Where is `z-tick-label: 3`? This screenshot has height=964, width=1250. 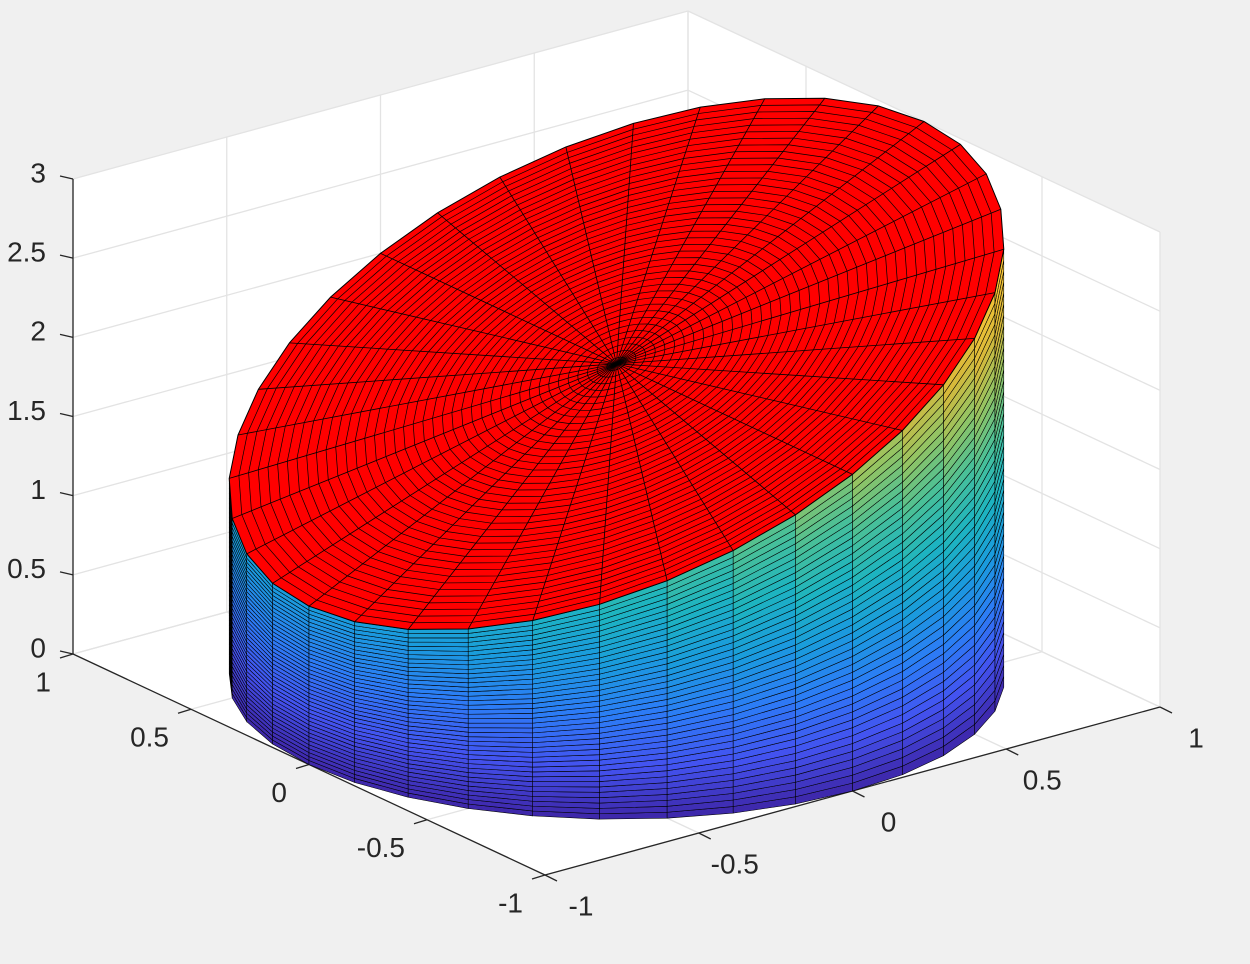 z-tick-label: 3 is located at coordinates (38, 172).